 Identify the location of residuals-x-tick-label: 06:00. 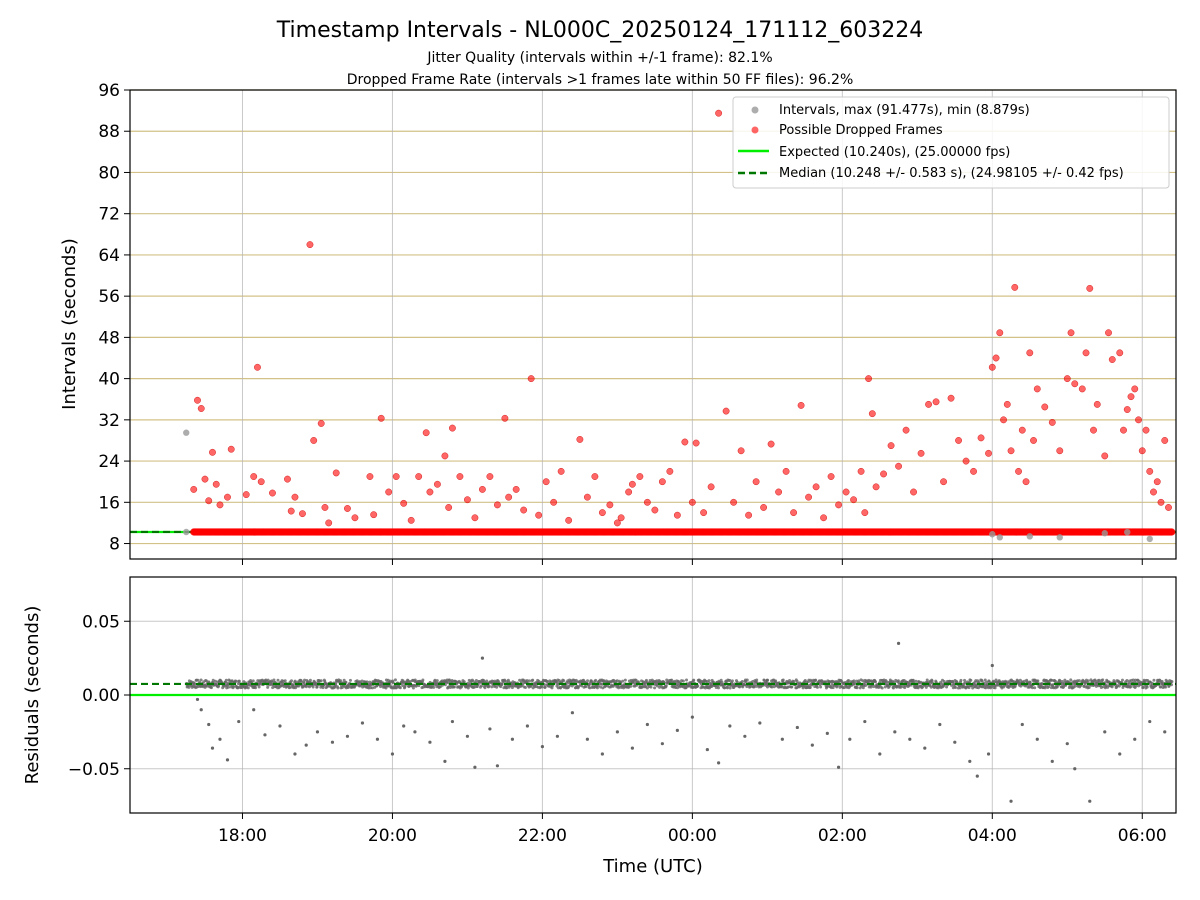
(1142, 836).